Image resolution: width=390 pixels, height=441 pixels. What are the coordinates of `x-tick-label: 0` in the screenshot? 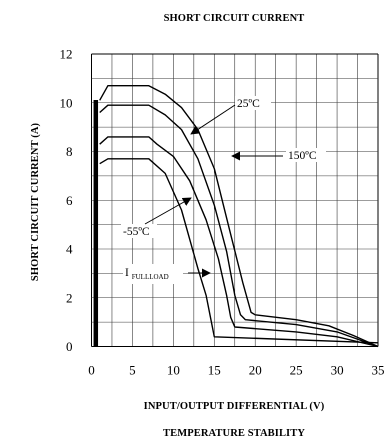 It's located at (91, 370).